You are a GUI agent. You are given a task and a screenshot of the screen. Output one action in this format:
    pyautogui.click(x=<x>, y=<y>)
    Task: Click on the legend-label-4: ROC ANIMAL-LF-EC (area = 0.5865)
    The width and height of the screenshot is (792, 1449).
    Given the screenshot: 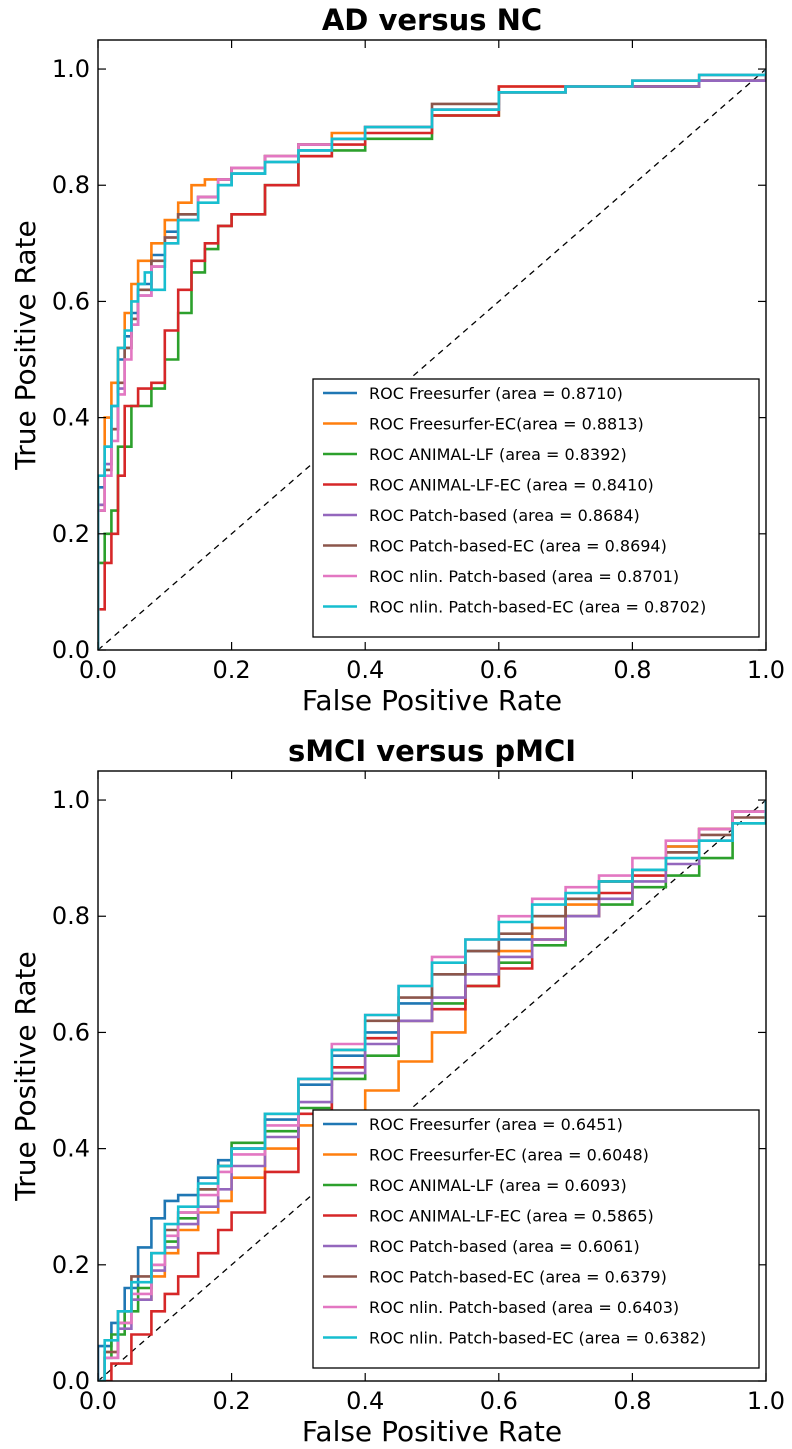 What is the action you would take?
    pyautogui.click(x=511, y=1216)
    